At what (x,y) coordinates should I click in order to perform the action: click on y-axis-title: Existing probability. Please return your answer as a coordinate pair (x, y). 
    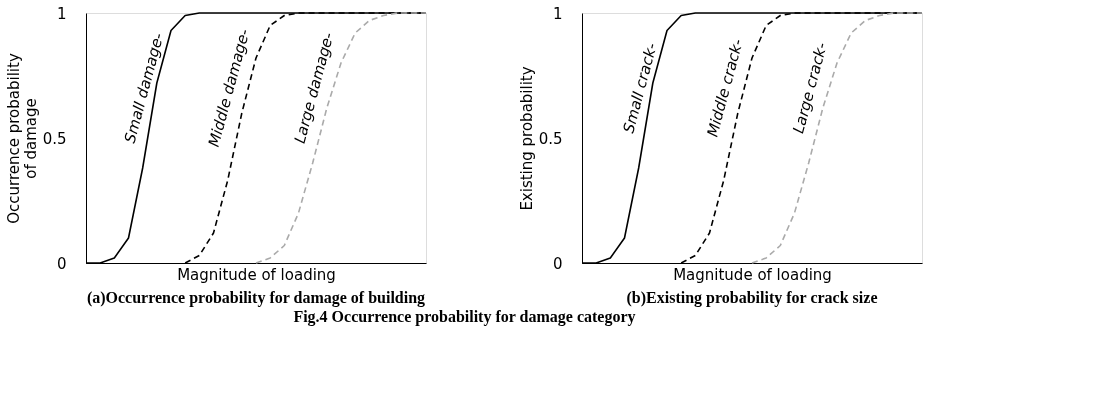
    Looking at the image, I should click on (526, 138).